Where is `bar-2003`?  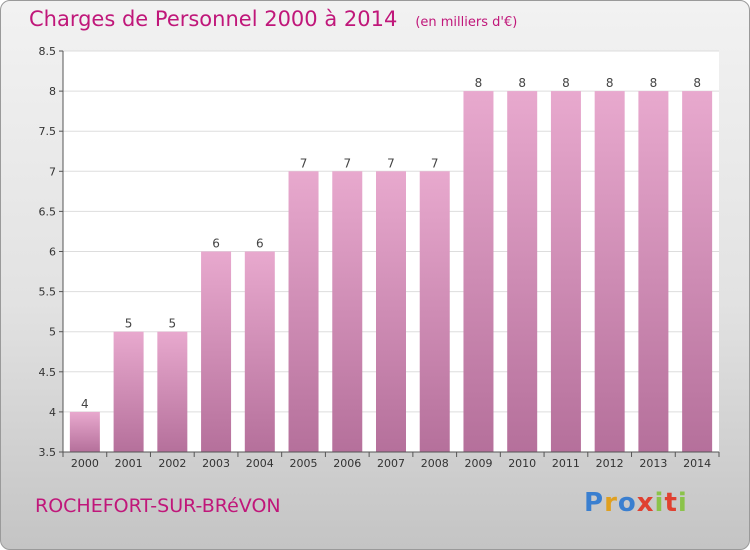 bar-2003 is located at coordinates (216, 351).